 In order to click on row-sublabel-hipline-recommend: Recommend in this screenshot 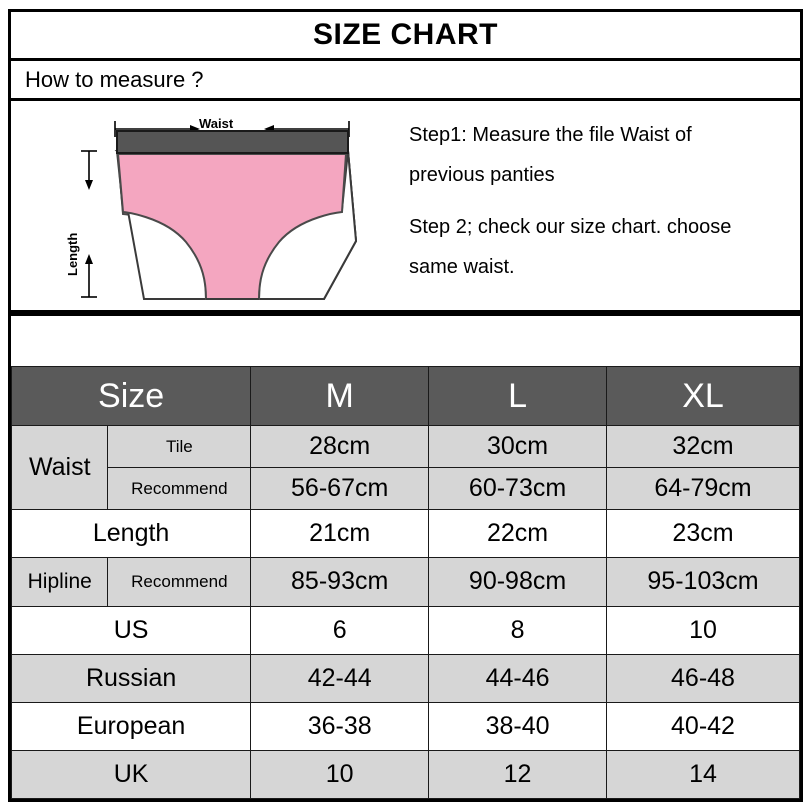, I will do `click(179, 582)`.